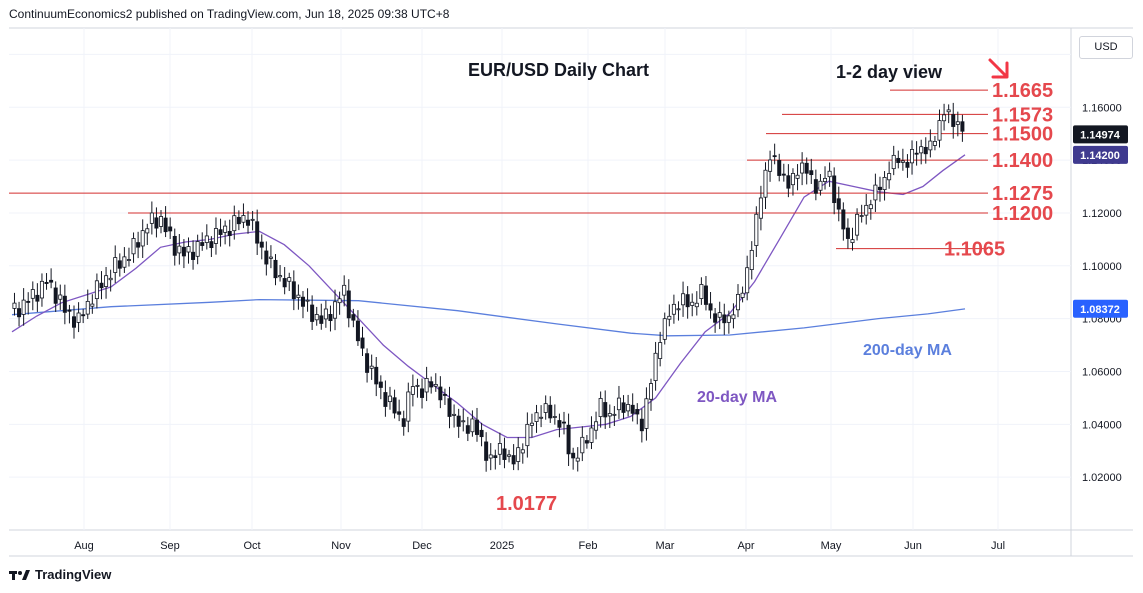 This screenshot has width=1143, height=593. I want to click on price-tick-1: 1.16000, so click(1102, 108).